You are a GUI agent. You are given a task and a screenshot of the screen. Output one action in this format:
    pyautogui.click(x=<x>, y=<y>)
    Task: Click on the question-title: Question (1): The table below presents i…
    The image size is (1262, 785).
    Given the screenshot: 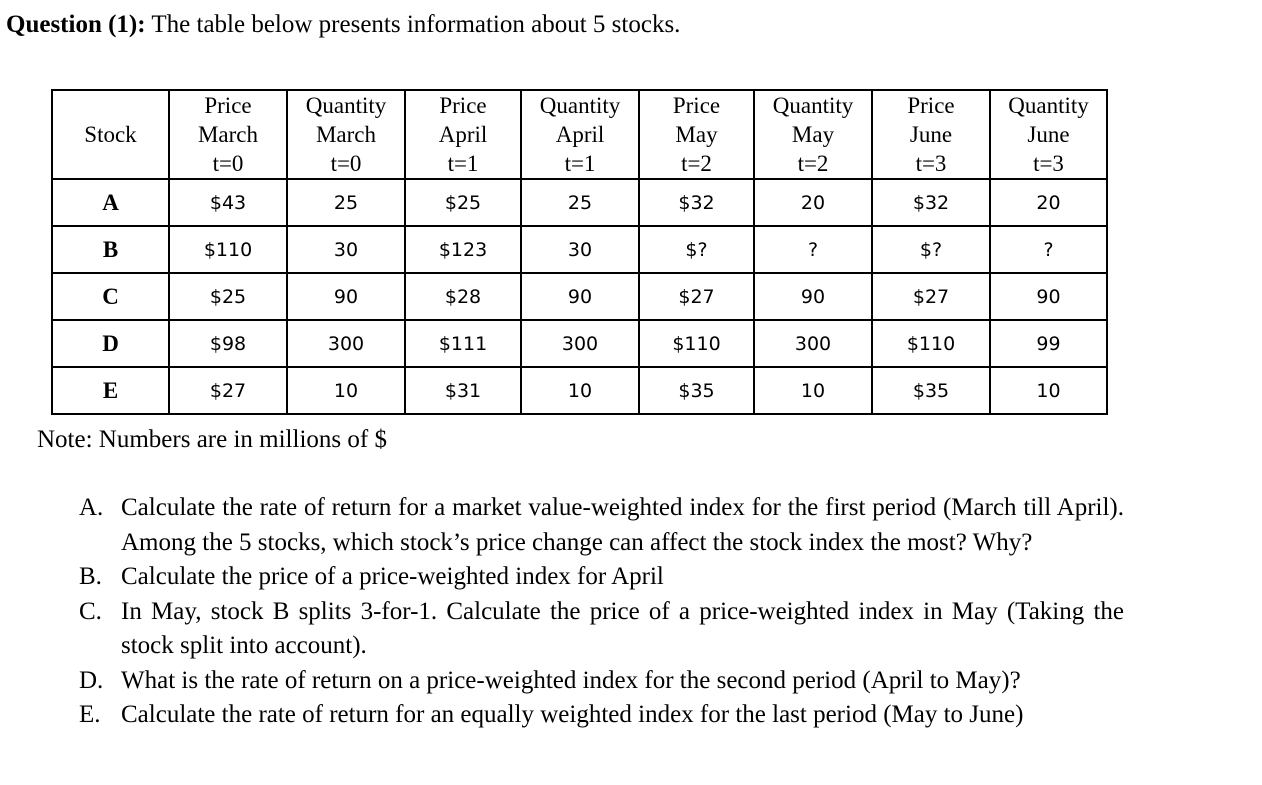 What is the action you would take?
    pyautogui.click(x=343, y=25)
    